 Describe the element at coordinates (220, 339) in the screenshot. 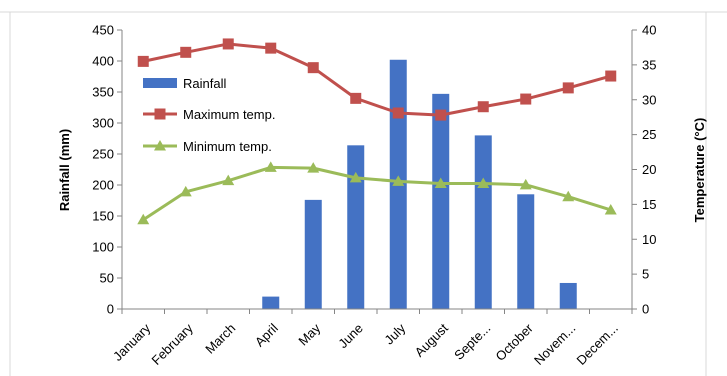

I see `x-tick-label: March` at that location.